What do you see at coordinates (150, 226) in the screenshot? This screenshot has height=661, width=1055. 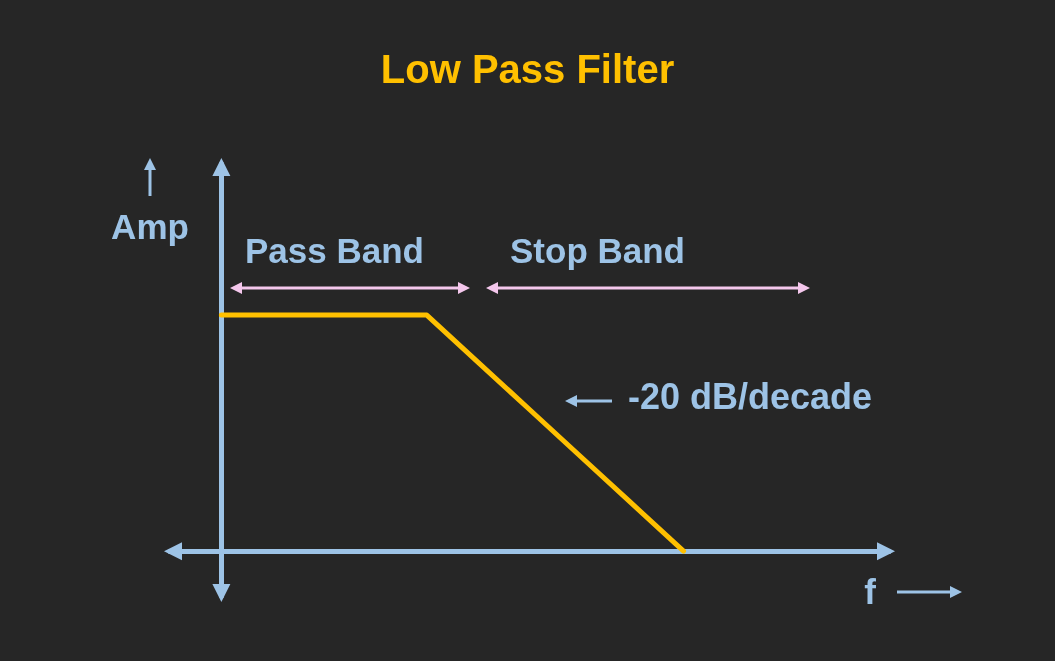 I see `y-axis-title: Amp` at bounding box center [150, 226].